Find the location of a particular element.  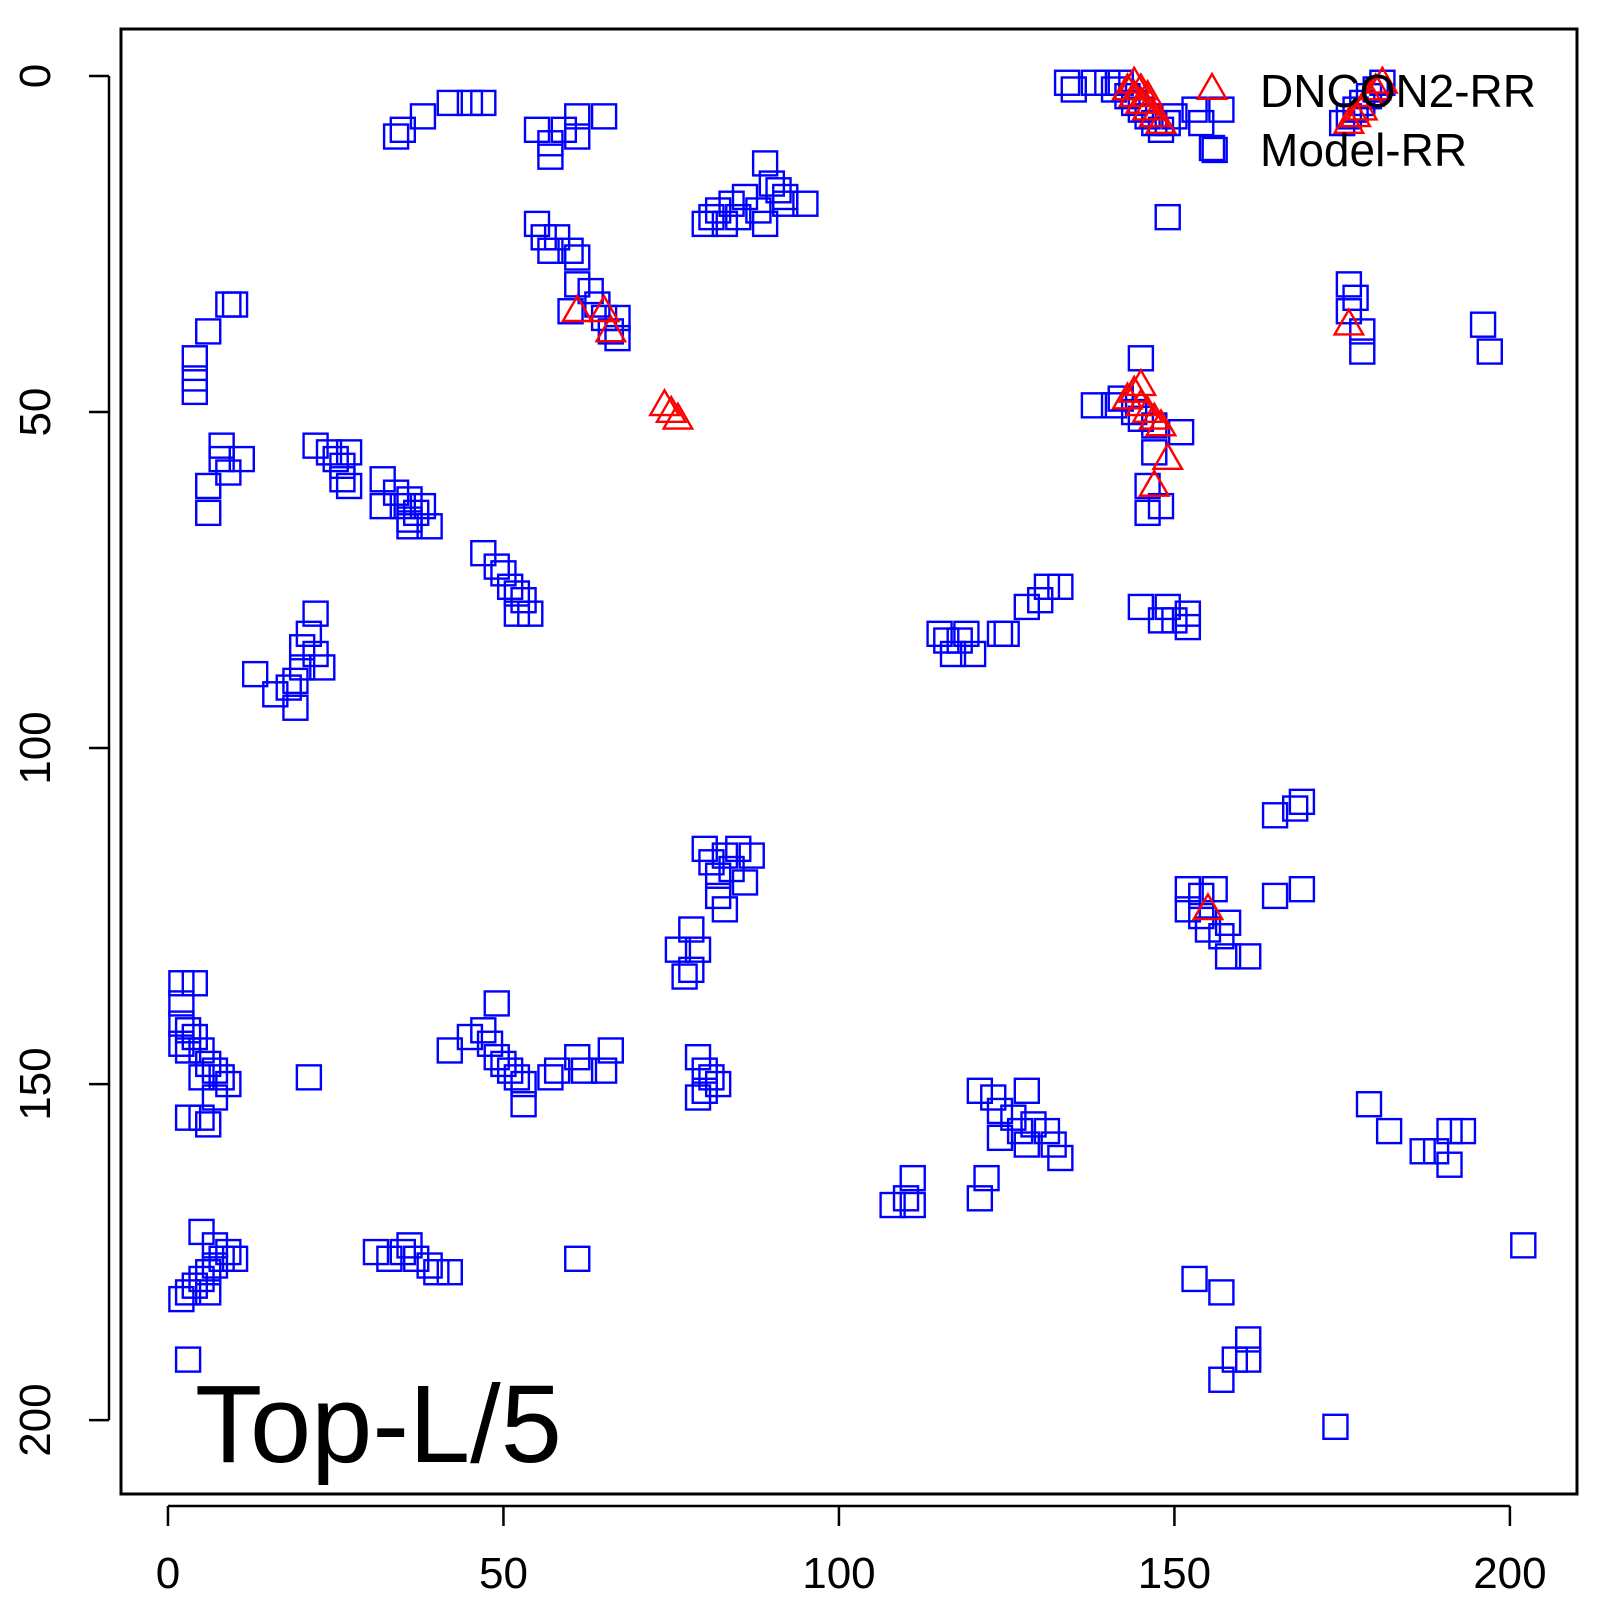

legend-square-icon is located at coordinates (1212, 148).